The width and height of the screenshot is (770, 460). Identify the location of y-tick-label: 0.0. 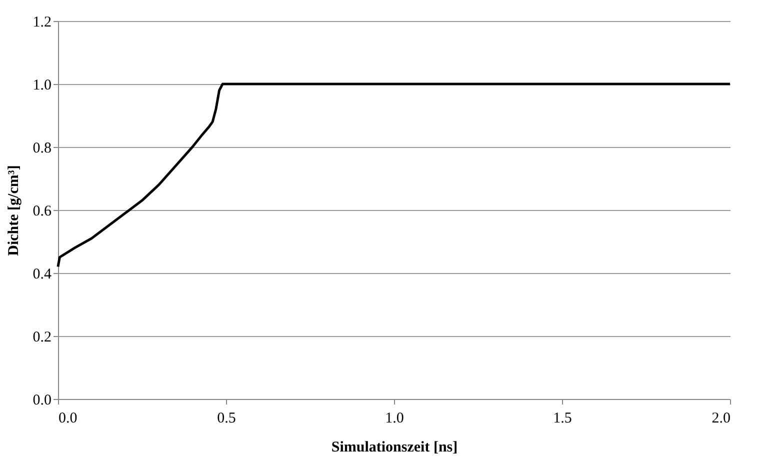
(42, 400).